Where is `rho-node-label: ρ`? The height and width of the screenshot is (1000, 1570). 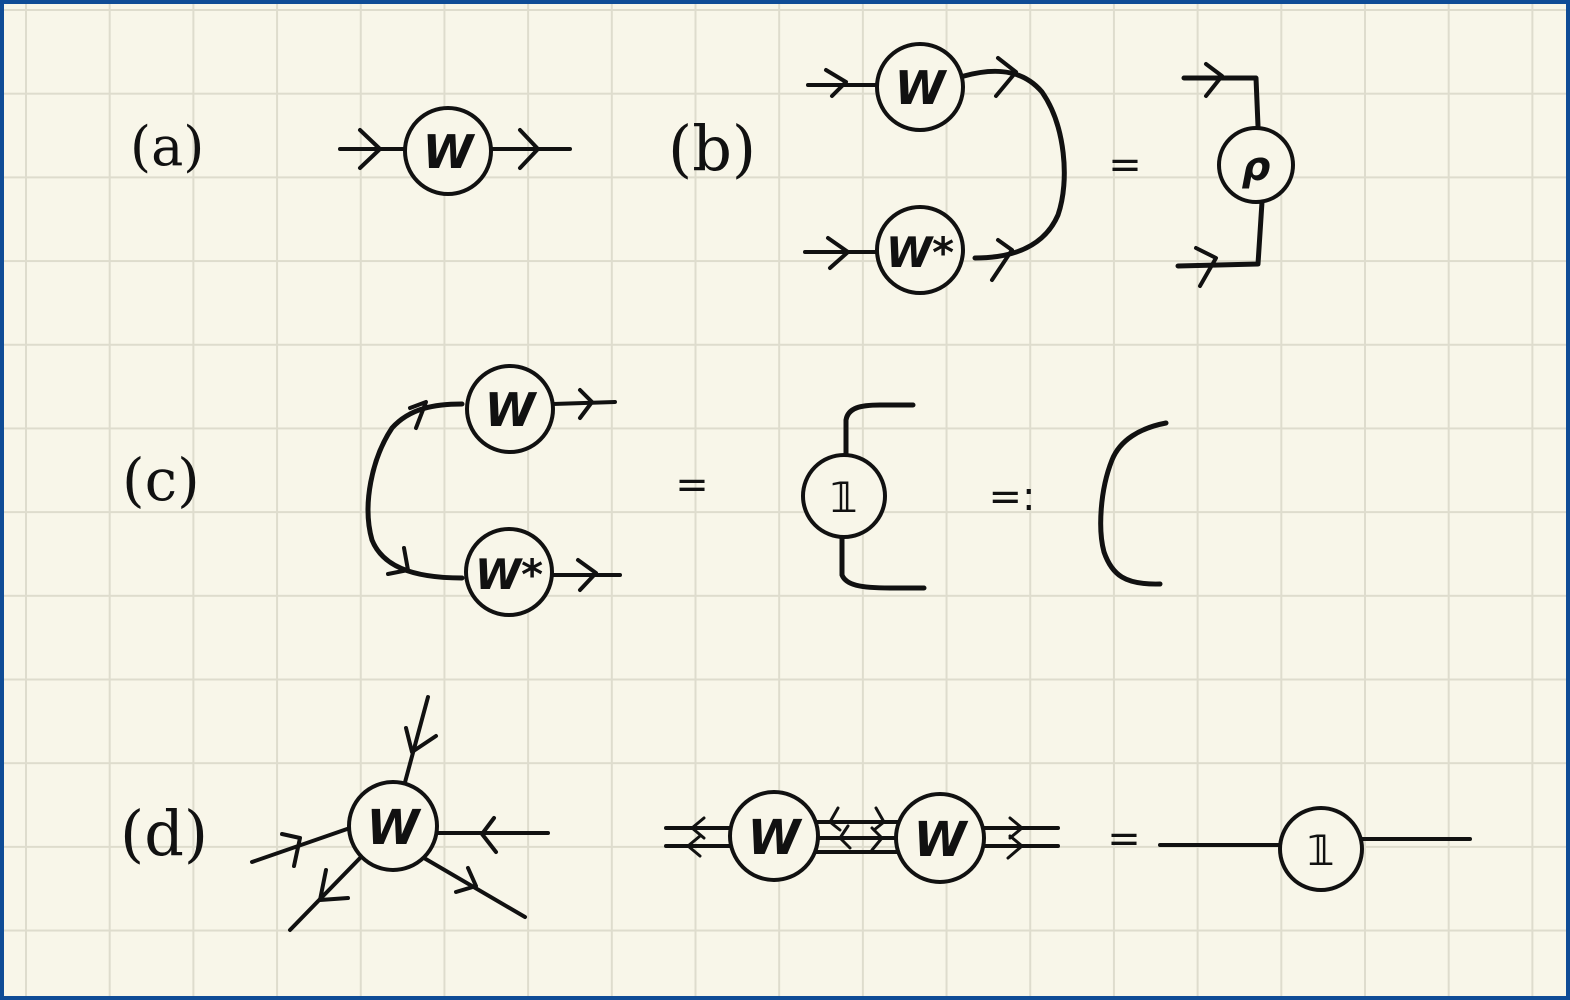 rho-node-label: ρ is located at coordinates (1256, 167).